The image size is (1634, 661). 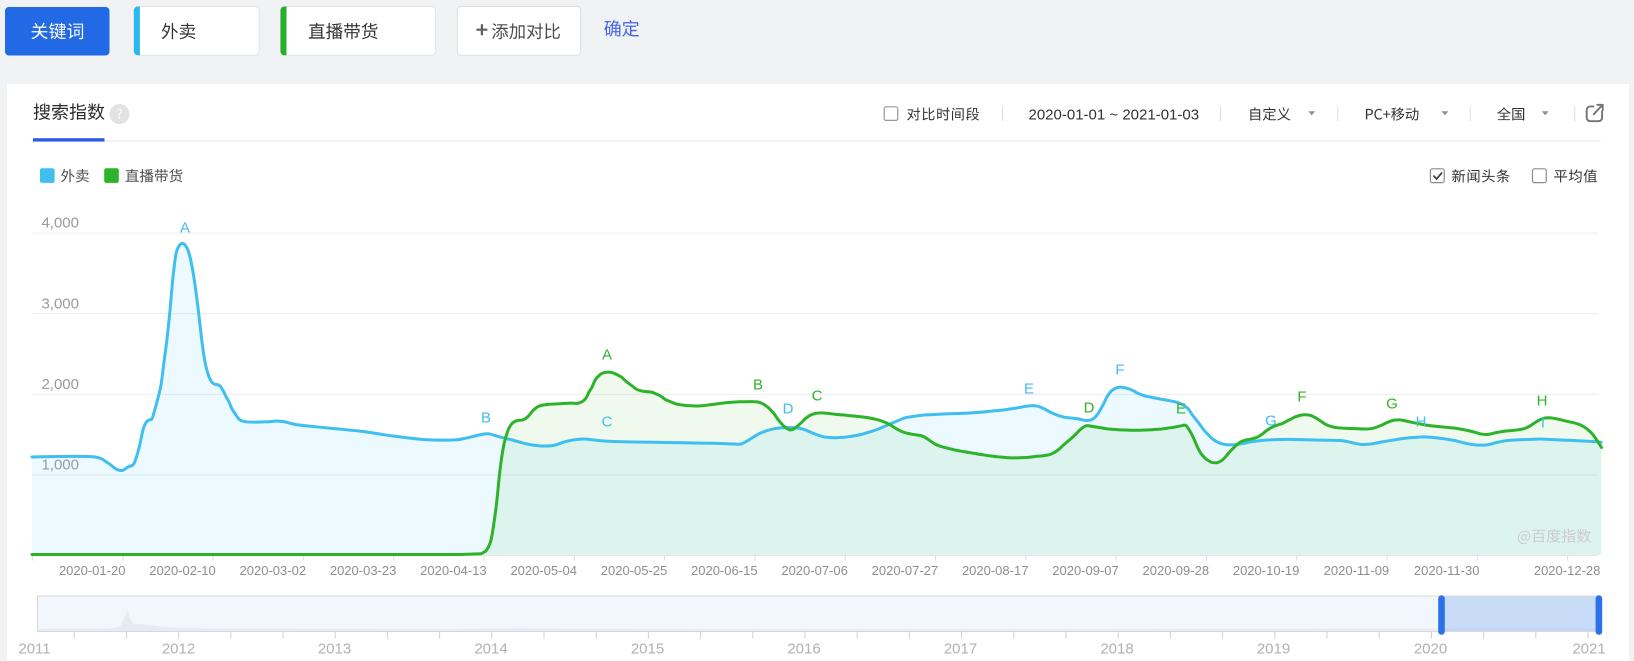 I want to click on svg-text: 2020-07-06, so click(x=814, y=570).